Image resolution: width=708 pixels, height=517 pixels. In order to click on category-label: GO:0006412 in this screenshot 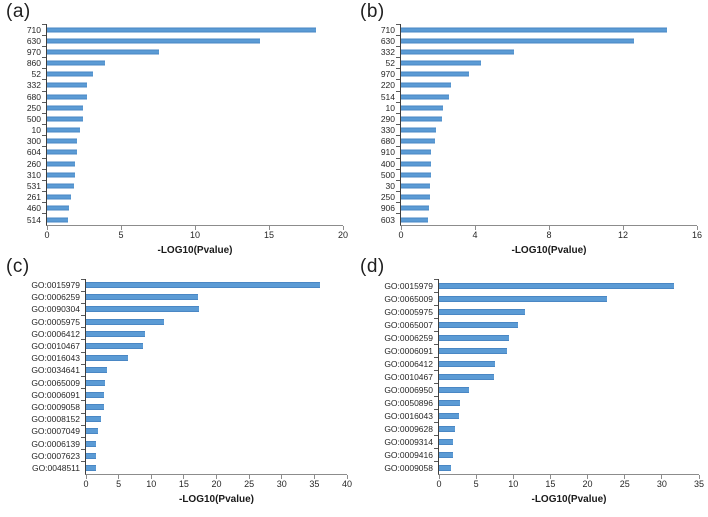, I will do `click(55, 333)`.